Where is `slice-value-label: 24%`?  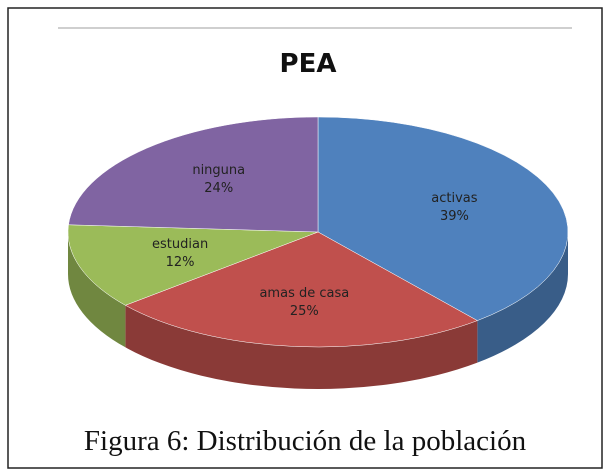
slice-value-label: 24% is located at coordinates (218, 188).